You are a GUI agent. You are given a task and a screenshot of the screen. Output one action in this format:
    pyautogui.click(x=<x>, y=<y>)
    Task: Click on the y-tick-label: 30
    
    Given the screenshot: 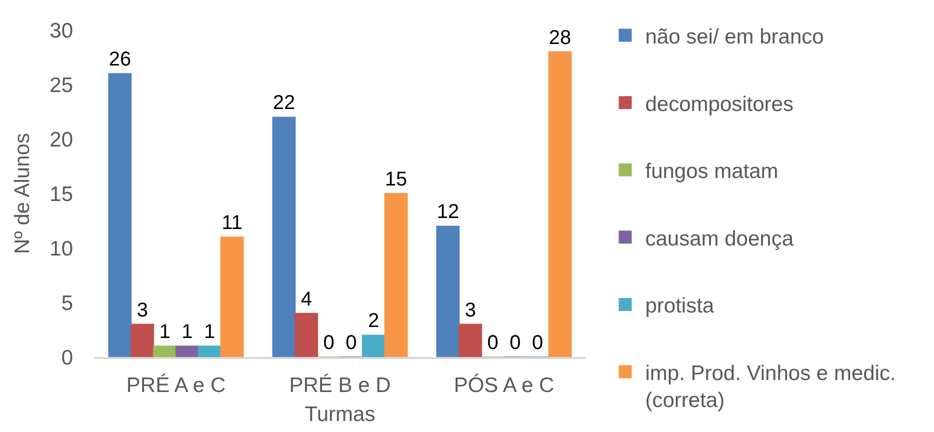 What is the action you would take?
    pyautogui.click(x=61, y=30)
    